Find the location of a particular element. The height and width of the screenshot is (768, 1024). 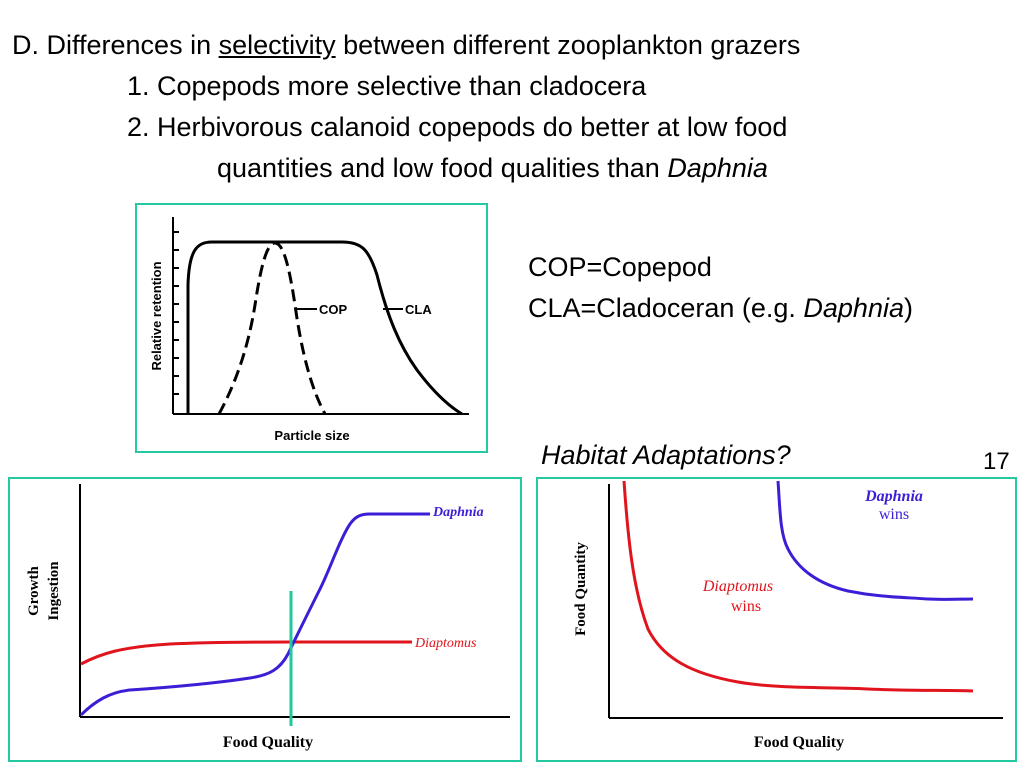

daphnia-boundary is located at coordinates (875, 540).